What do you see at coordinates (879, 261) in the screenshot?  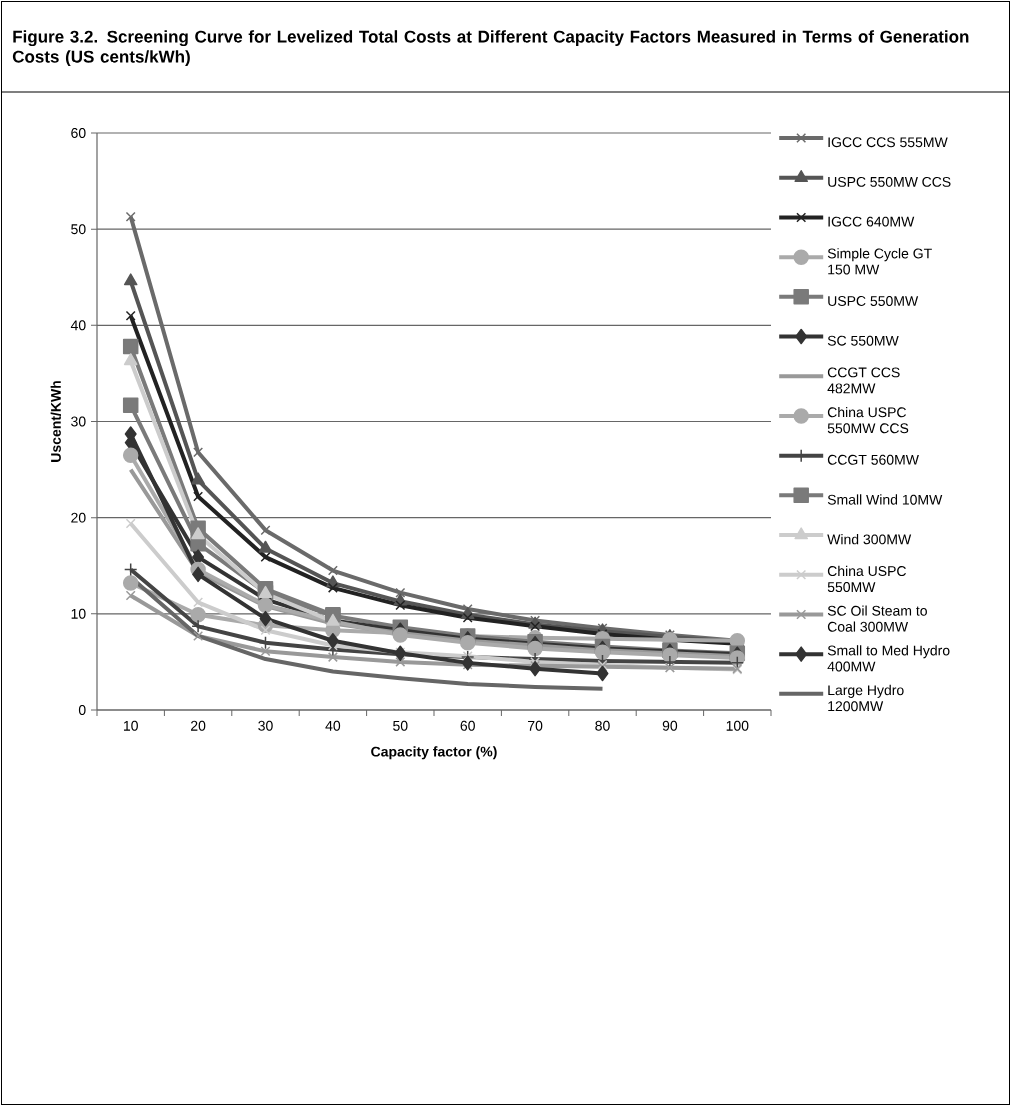 I see `legend-label: Simple Cycle GT 150 MW` at bounding box center [879, 261].